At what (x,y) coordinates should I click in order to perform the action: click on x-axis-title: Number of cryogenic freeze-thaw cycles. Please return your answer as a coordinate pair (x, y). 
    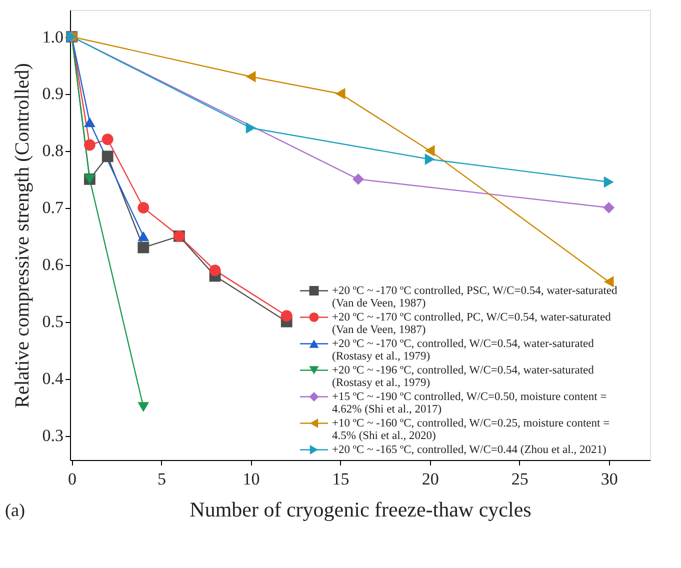
    Looking at the image, I should click on (361, 510).